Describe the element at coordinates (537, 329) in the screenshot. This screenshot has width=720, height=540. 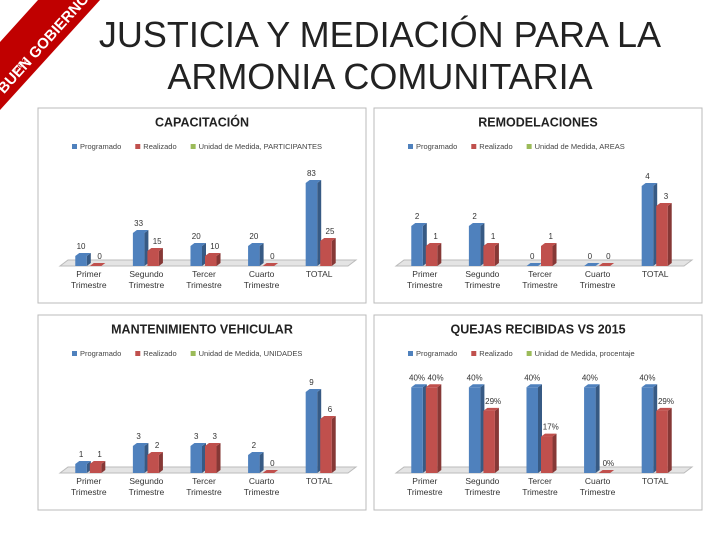
I see `chart-title: QUEJAS RECIBIDAS VS 2015` at that location.